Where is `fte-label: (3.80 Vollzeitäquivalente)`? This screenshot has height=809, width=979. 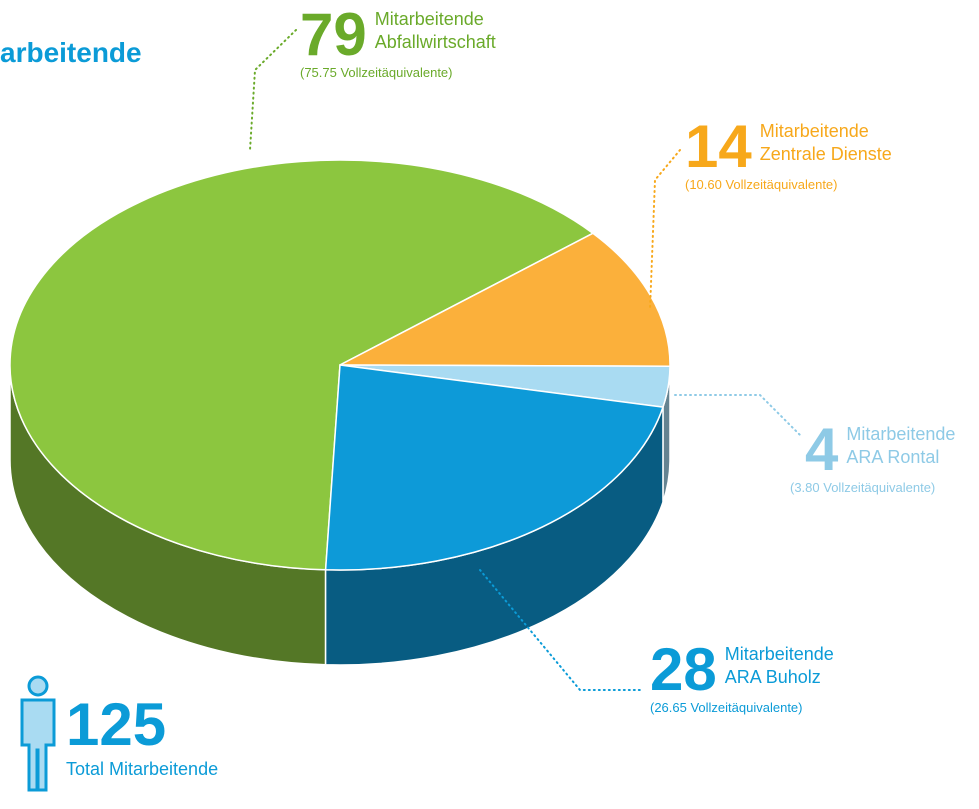 fte-label: (3.80 Vollzeitäquivalente) is located at coordinates (862, 487).